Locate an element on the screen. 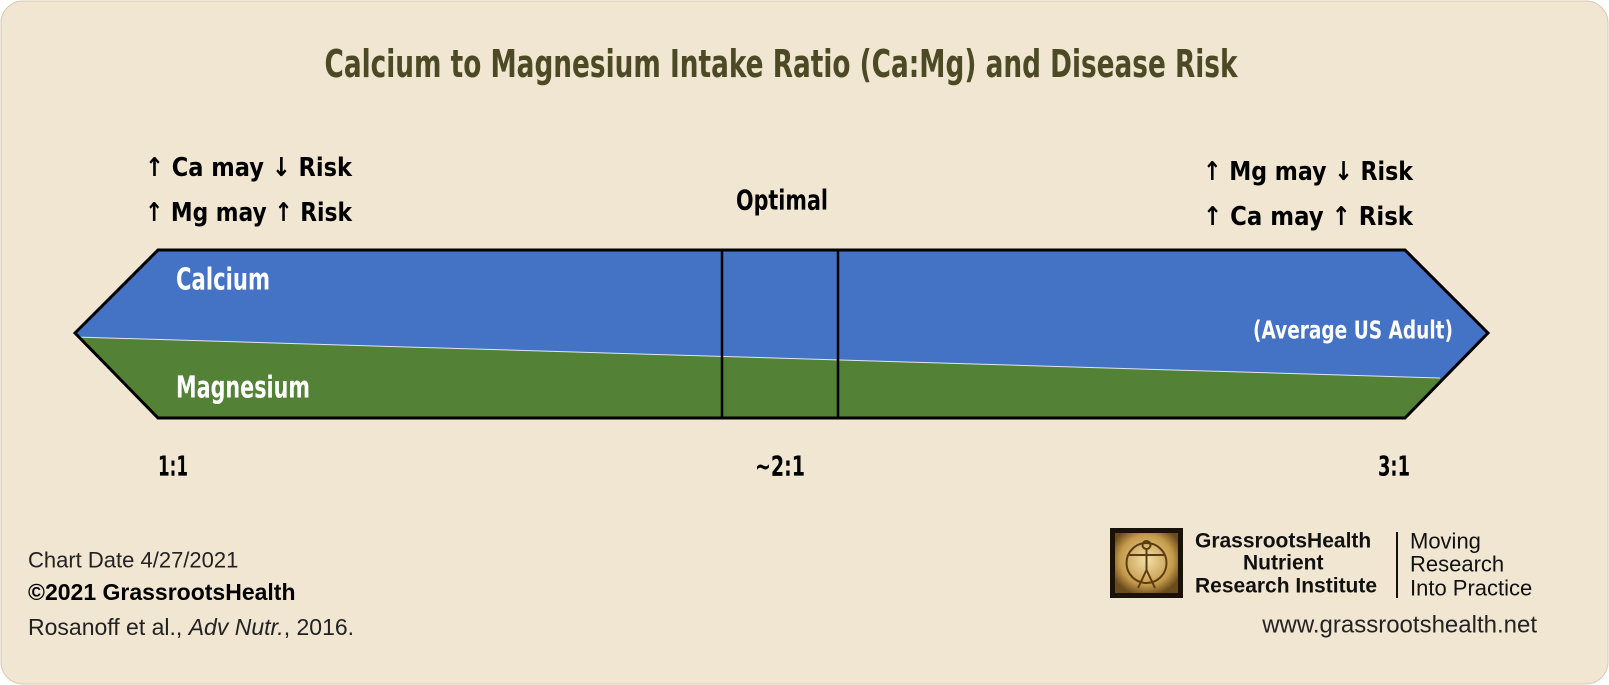 The width and height of the screenshot is (1609, 685). logo-name: GrassrootsHealth is located at coordinates (1283, 541).